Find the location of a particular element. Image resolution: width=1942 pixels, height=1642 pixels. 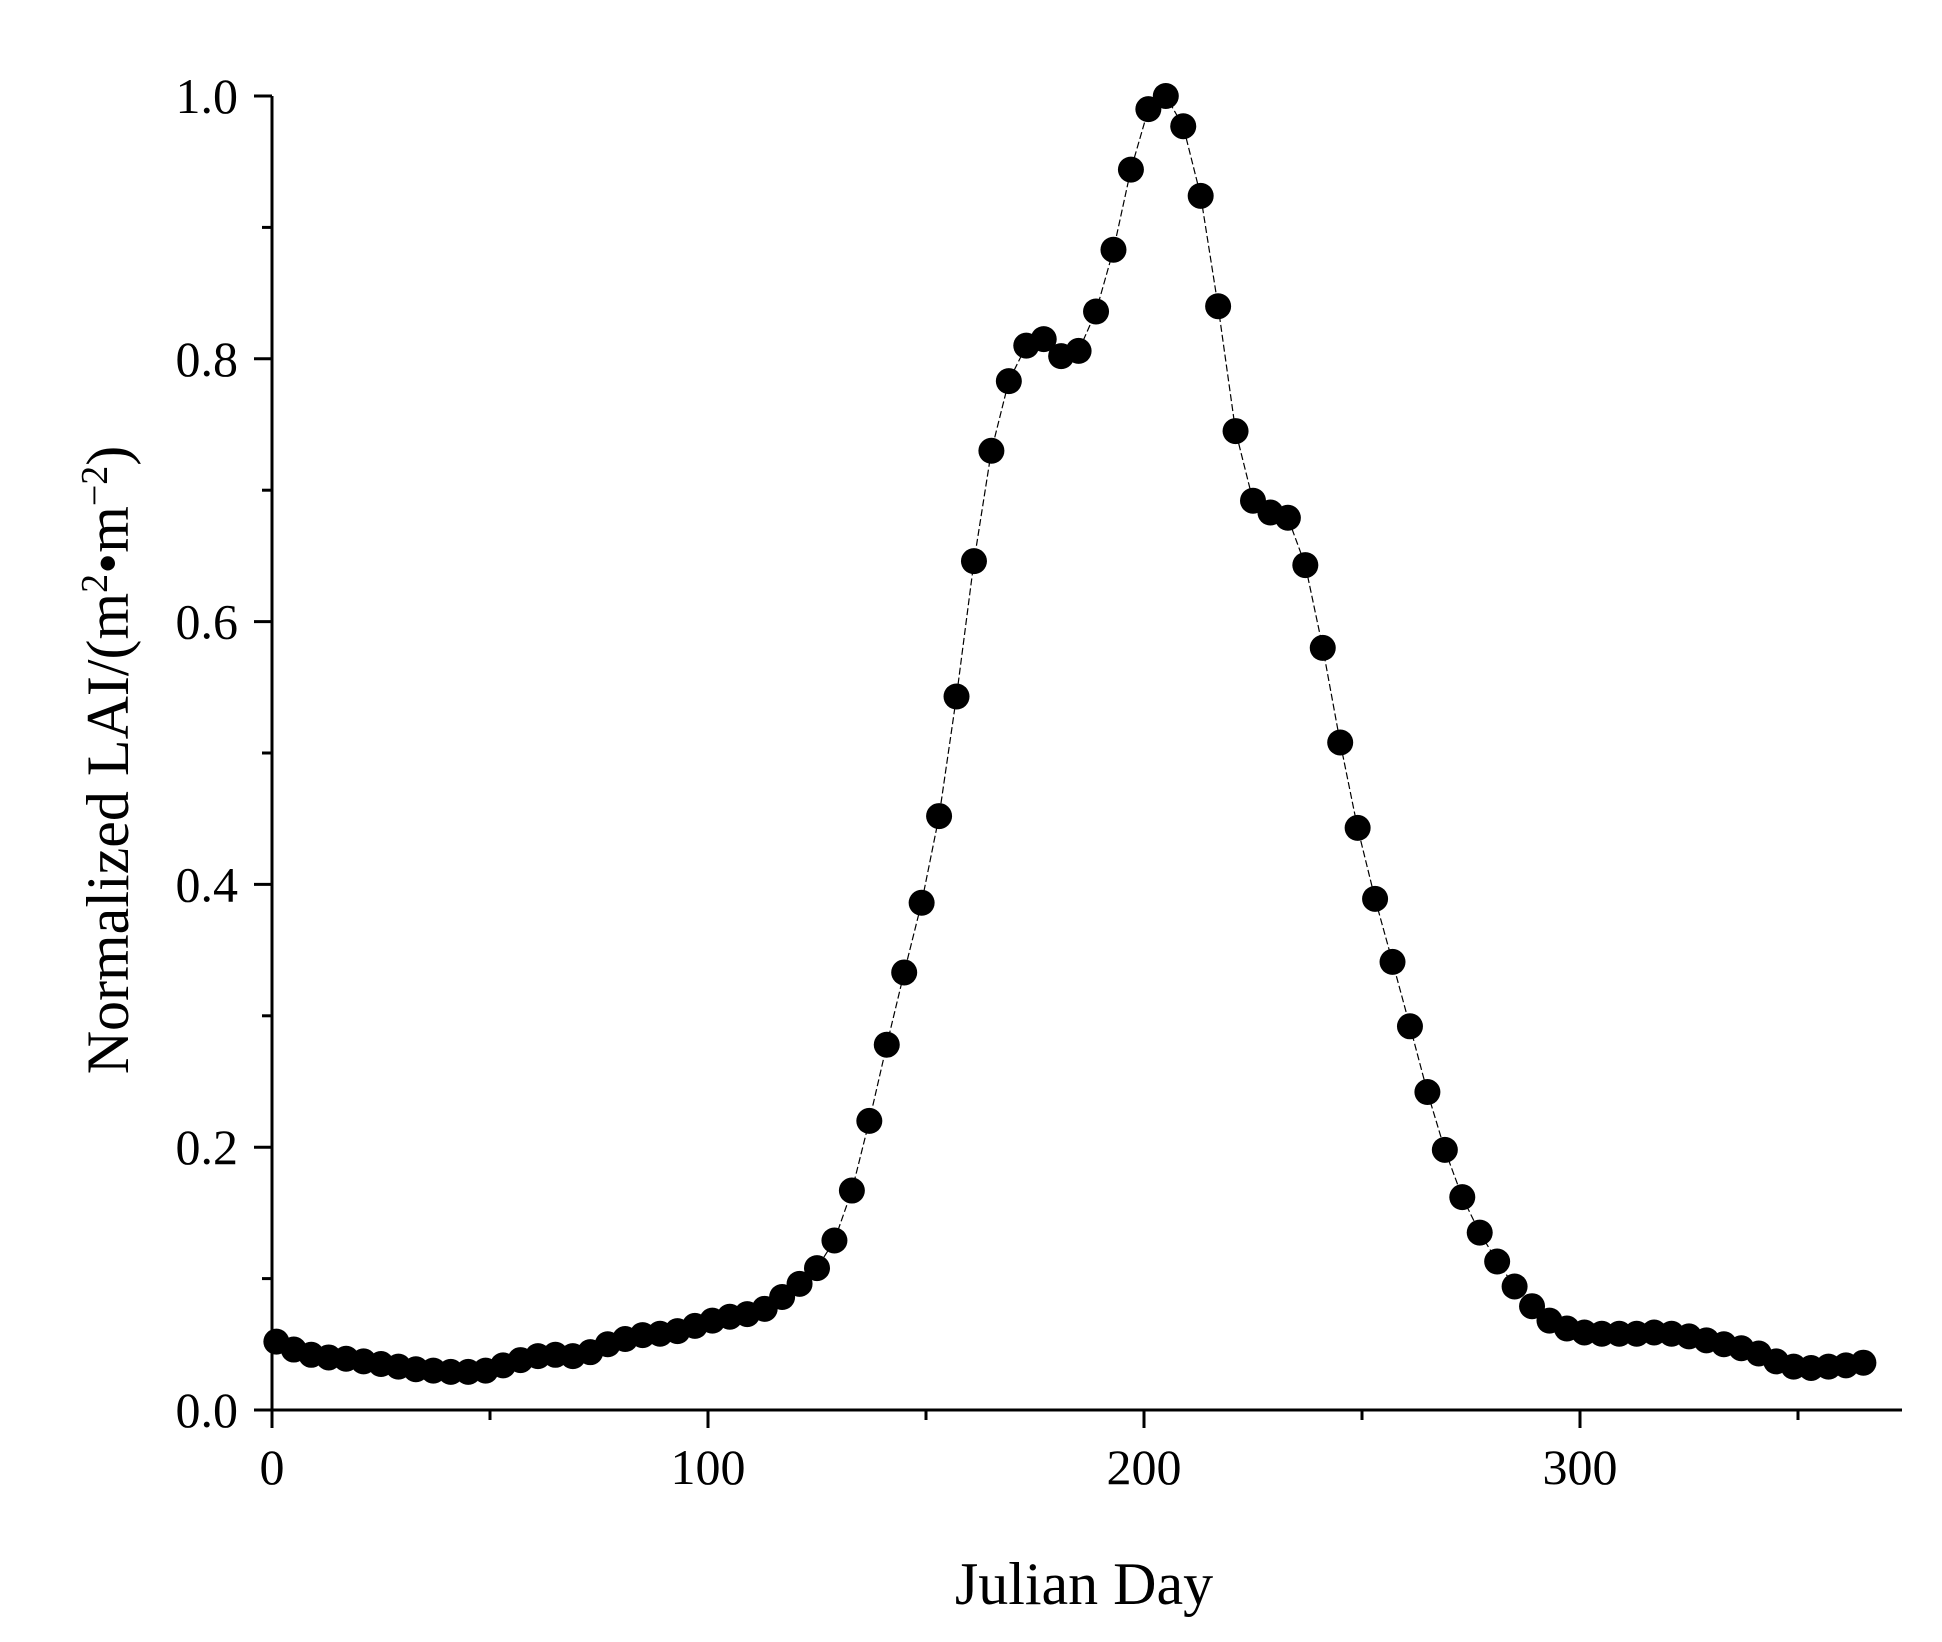

y-axis-title-sup2: −2 is located at coordinates (95, 486).